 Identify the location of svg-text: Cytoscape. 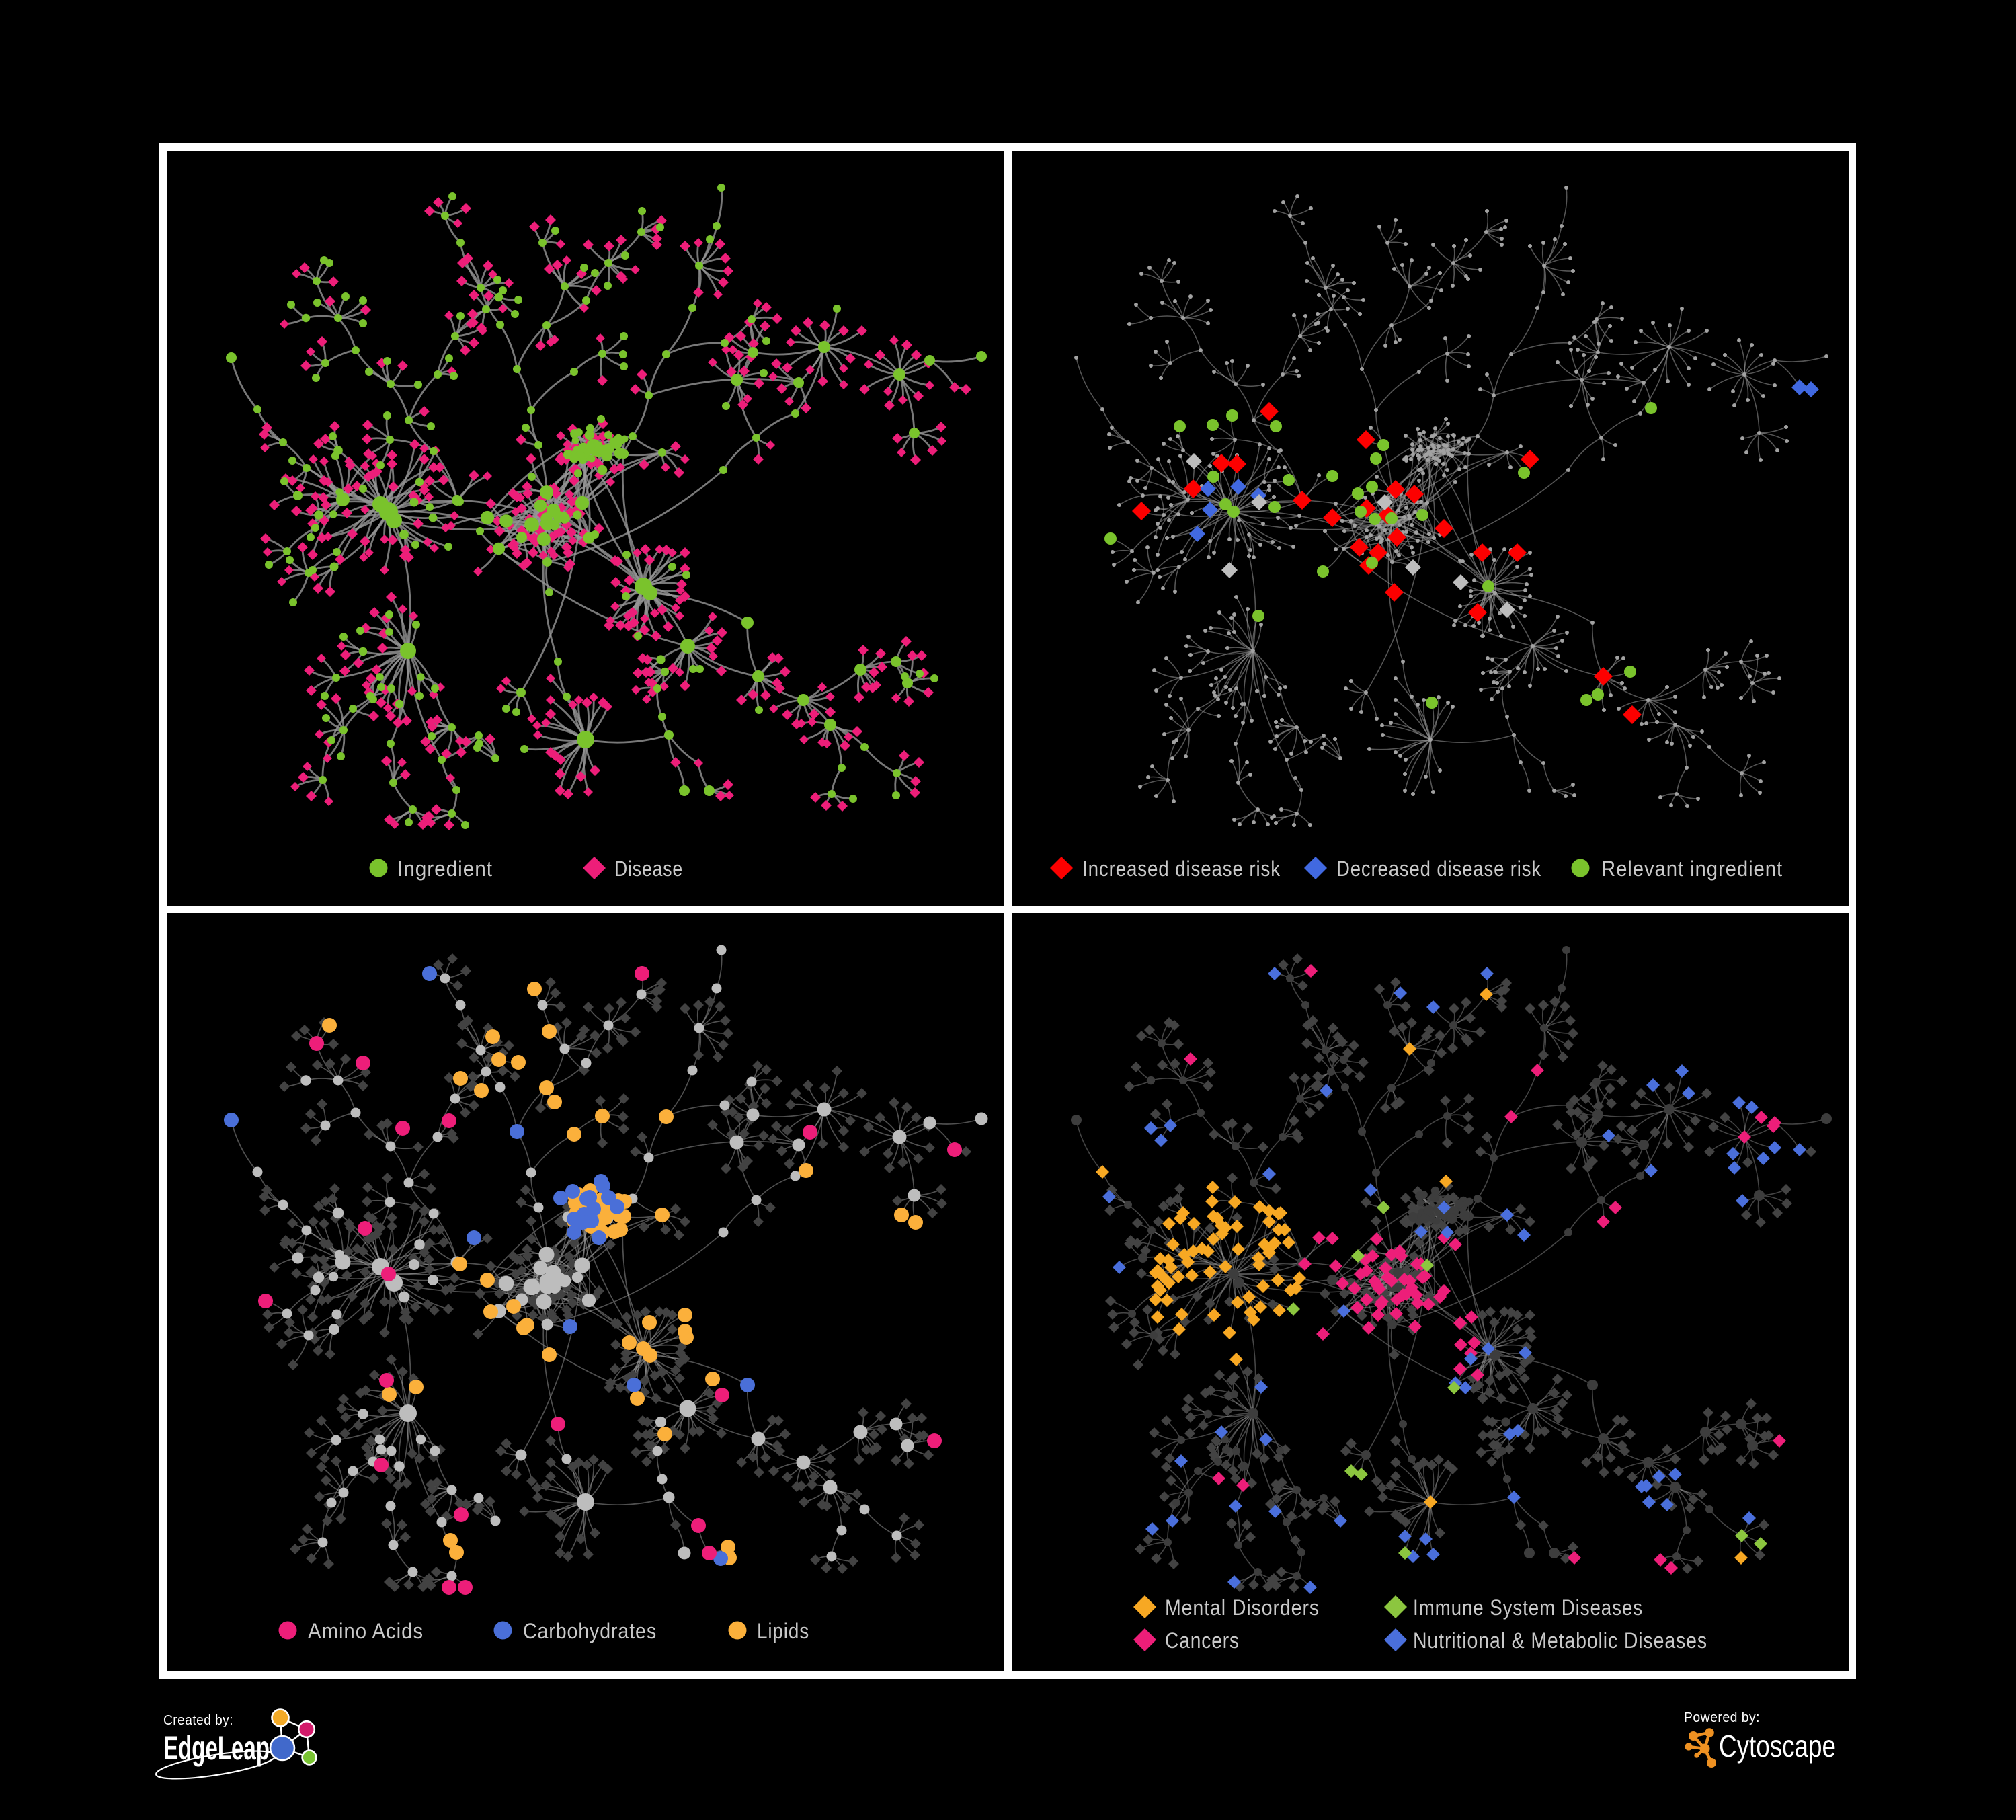
(1777, 1746).